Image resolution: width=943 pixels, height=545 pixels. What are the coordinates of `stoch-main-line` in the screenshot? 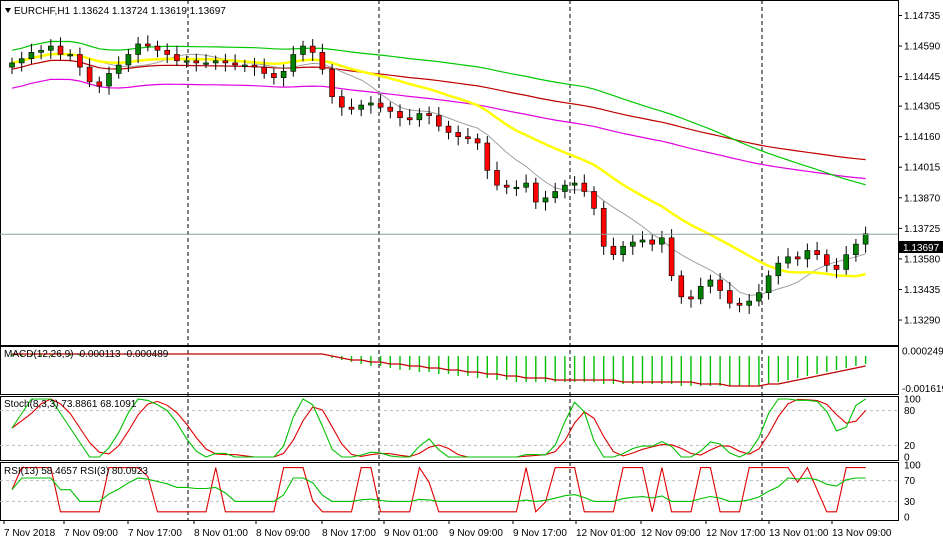 It's located at (438, 428).